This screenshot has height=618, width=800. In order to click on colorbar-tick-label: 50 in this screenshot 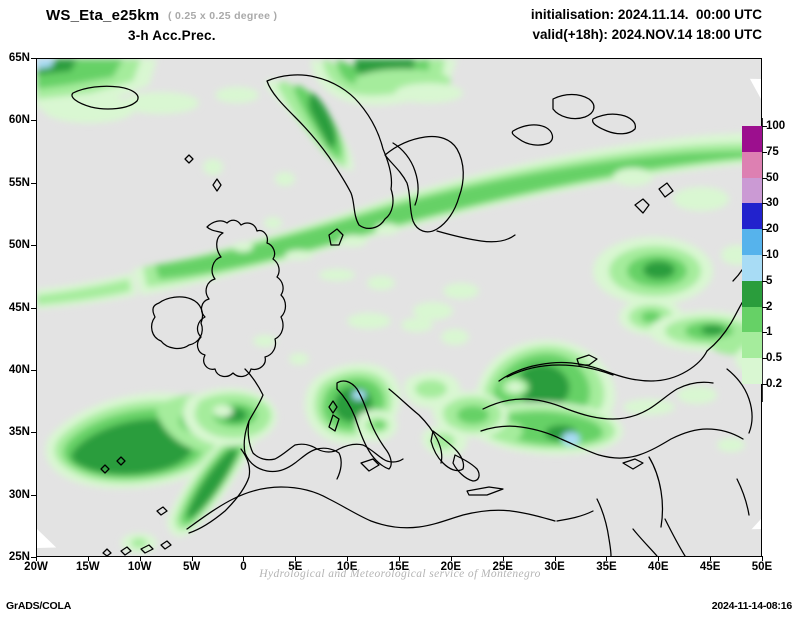, I will do `click(772, 177)`.